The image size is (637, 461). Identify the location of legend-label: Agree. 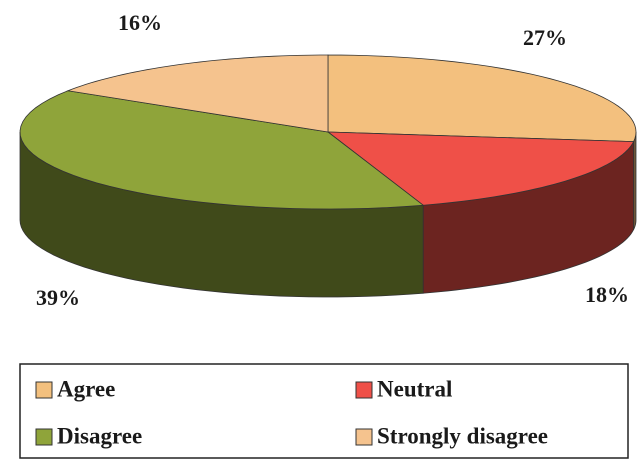
(86, 388).